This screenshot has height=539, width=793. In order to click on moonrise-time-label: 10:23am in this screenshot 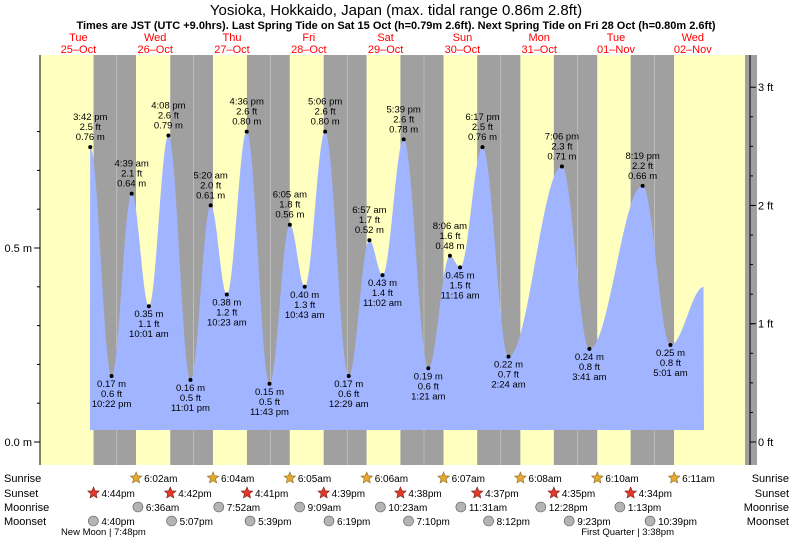, I will do `click(407, 508)`.